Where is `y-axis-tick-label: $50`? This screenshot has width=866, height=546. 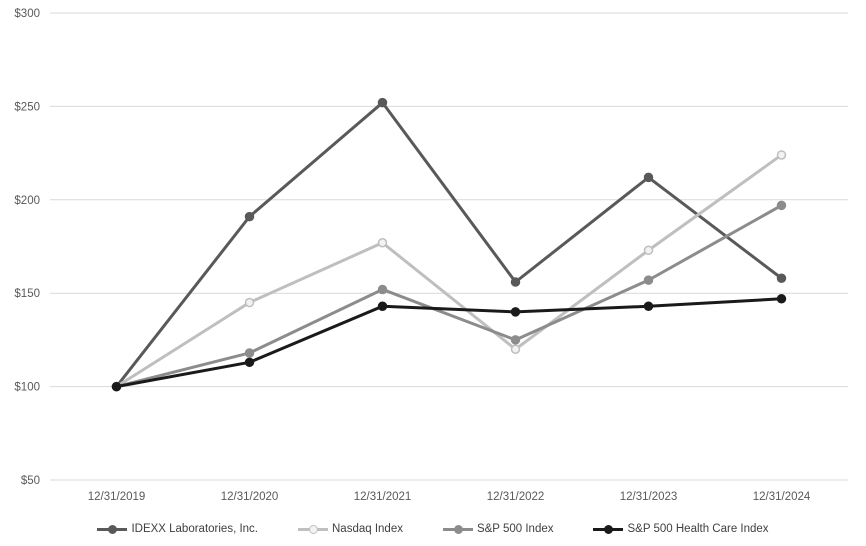 y-axis-tick-label: $50 is located at coordinates (30, 481).